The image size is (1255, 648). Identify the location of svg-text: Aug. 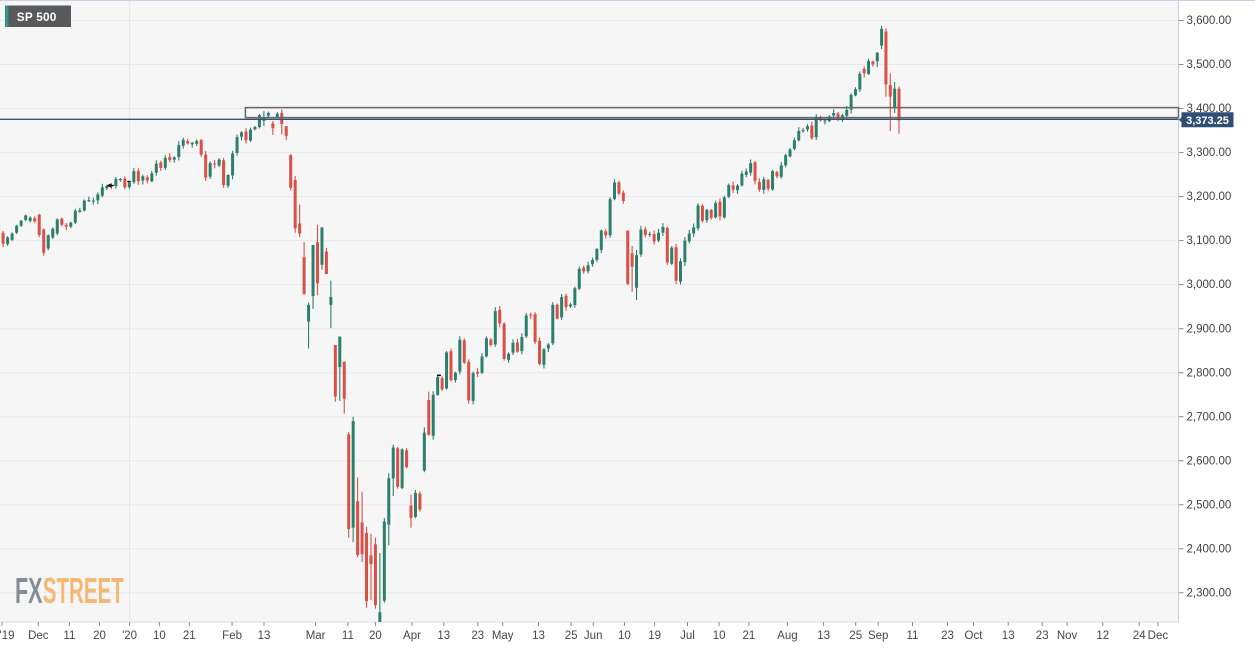
(787, 636).